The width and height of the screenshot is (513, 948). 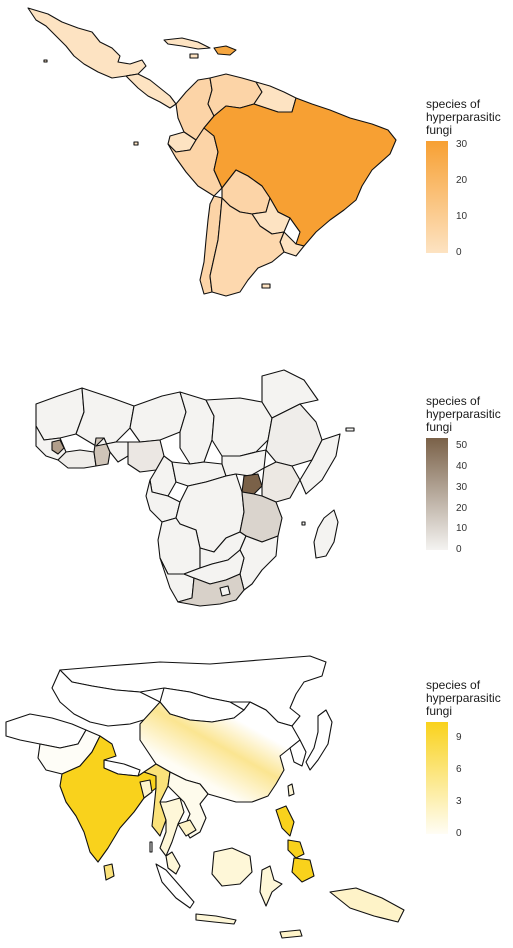 I want to click on legend-tick-label: 40, so click(x=462, y=467).